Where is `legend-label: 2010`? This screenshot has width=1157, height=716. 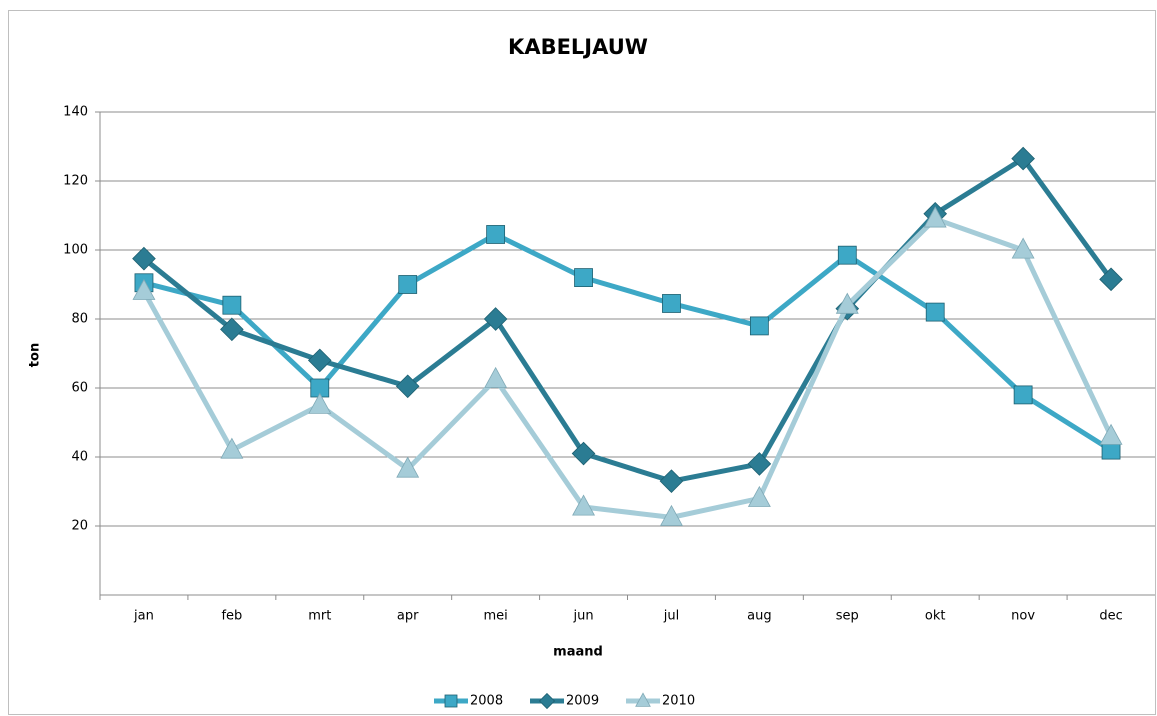
legend-label: 2010 is located at coordinates (678, 701).